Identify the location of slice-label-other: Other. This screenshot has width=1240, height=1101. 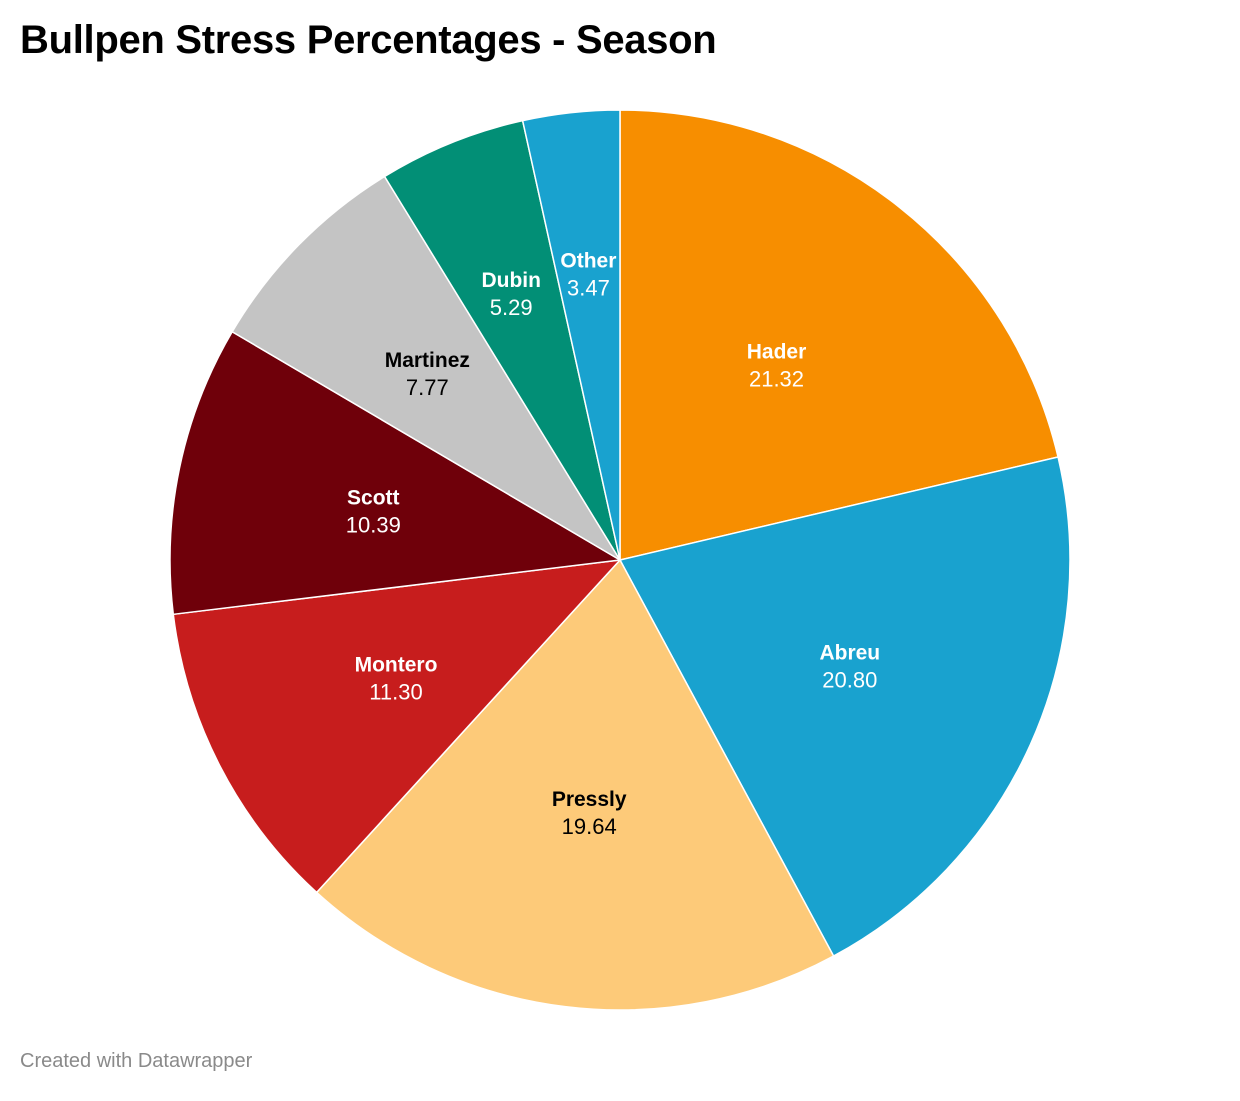
(588, 261).